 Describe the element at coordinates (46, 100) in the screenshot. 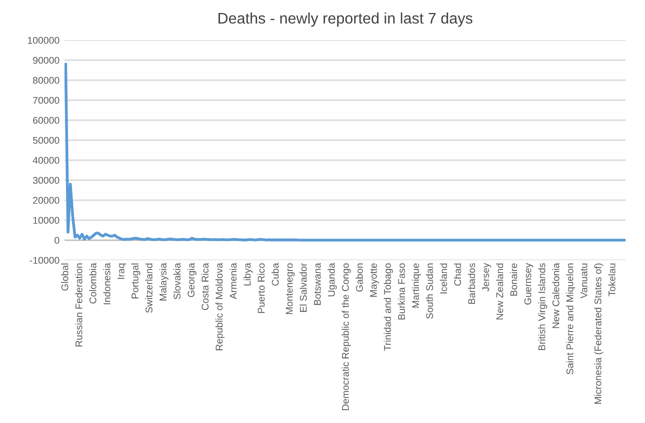

I see `y-tick-label: 70000` at that location.